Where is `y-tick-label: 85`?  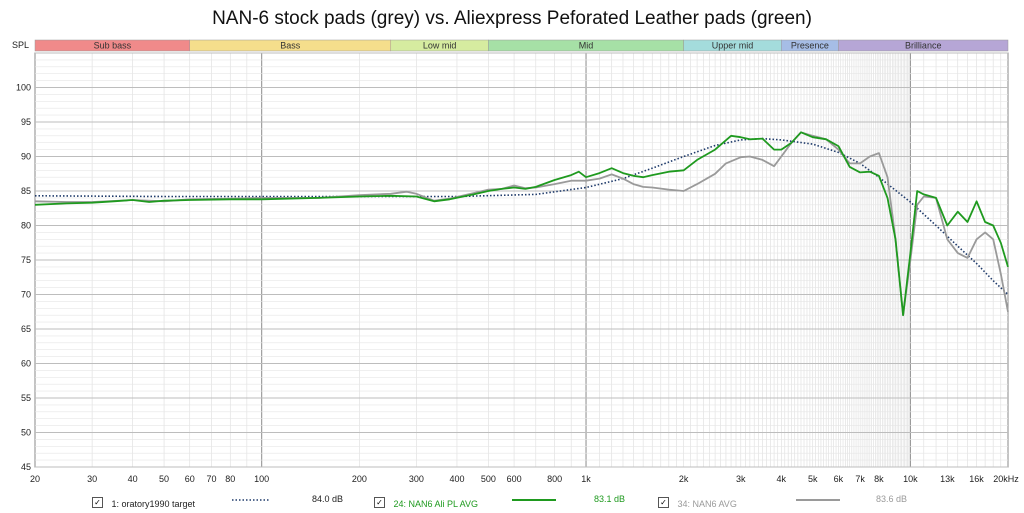 y-tick-label: 85 is located at coordinates (26, 191).